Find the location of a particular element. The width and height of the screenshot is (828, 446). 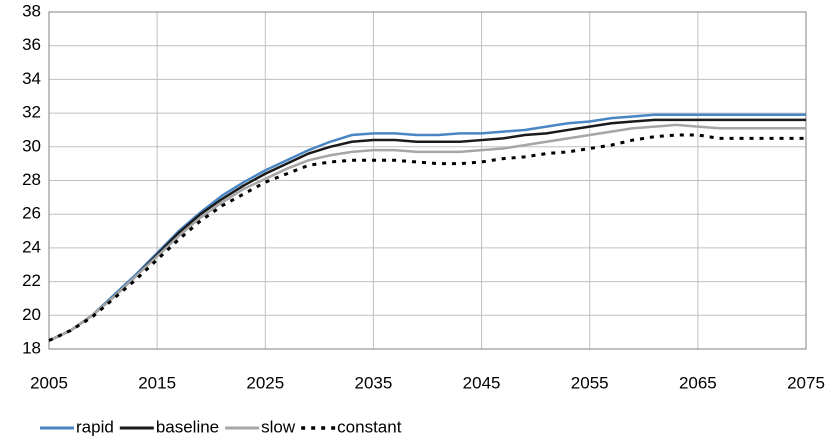

legend-label: baseline is located at coordinates (187, 426).